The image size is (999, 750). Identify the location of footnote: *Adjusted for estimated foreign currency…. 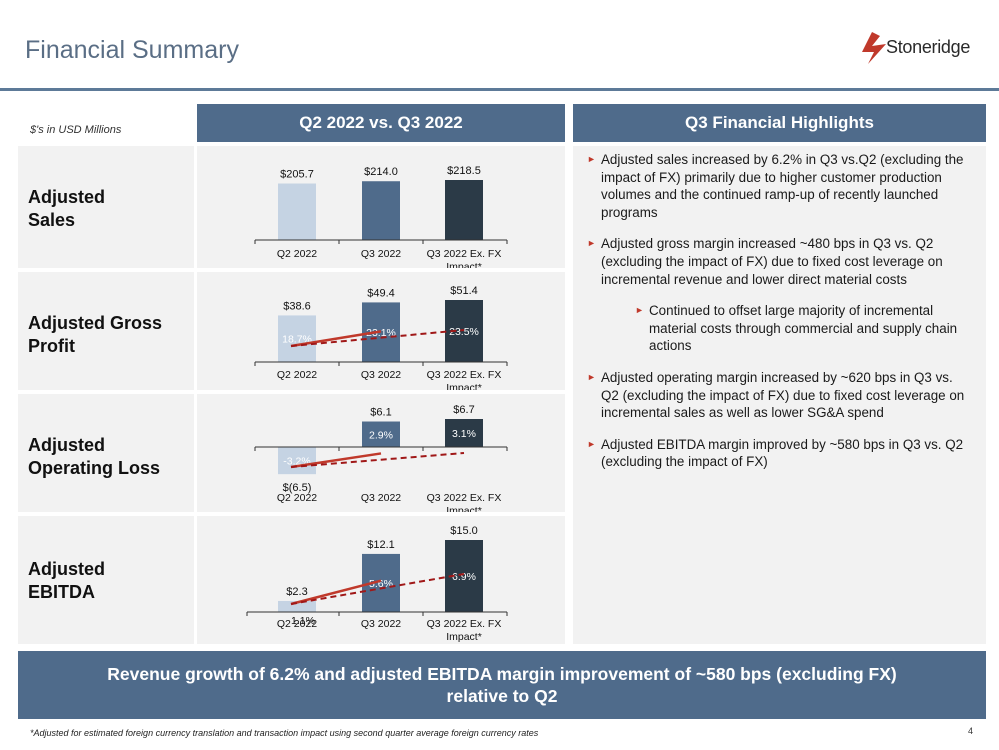
(284, 733).